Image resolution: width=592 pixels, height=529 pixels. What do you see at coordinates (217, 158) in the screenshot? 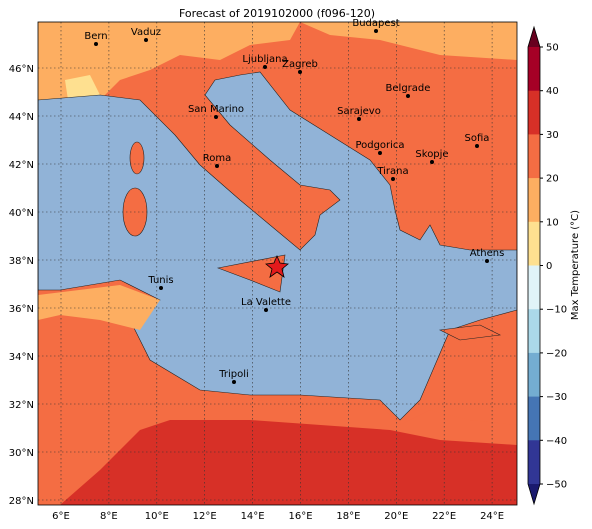
I see `city-label: Roma` at bounding box center [217, 158].